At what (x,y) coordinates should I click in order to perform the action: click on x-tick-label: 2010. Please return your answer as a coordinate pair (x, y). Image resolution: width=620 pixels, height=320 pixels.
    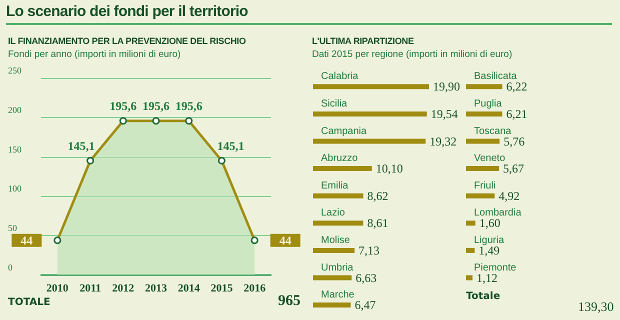
    Looking at the image, I should click on (57, 288).